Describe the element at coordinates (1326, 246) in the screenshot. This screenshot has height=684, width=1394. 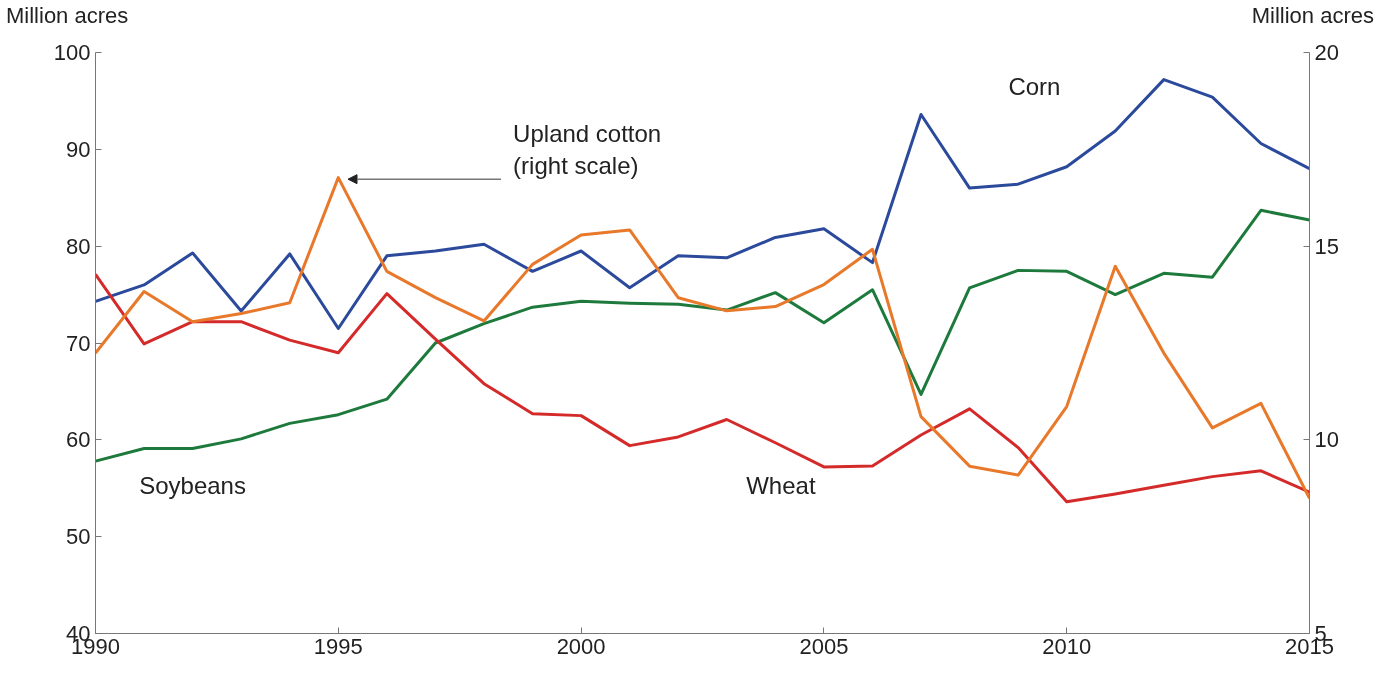
I see `y2-tick-label: 15` at that location.